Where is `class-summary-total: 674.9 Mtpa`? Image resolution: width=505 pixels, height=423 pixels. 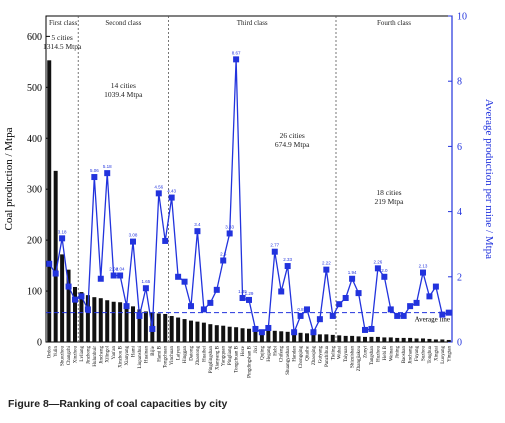 class-summary-total: 674.9 Mtpa is located at coordinates (292, 144).